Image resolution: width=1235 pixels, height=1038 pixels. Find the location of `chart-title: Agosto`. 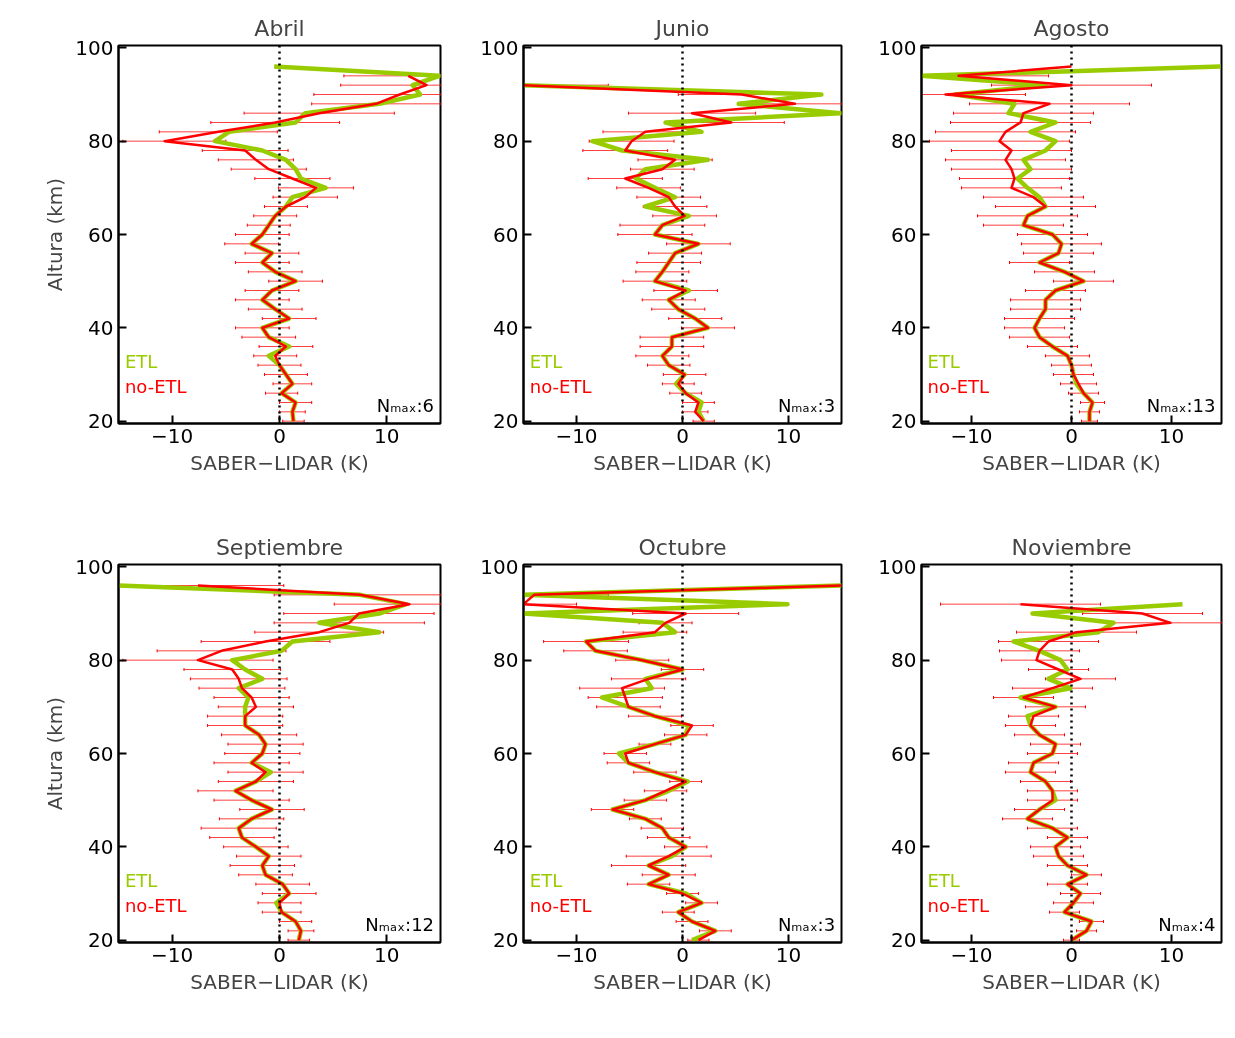

chart-title: Agosto is located at coordinates (1071, 28).